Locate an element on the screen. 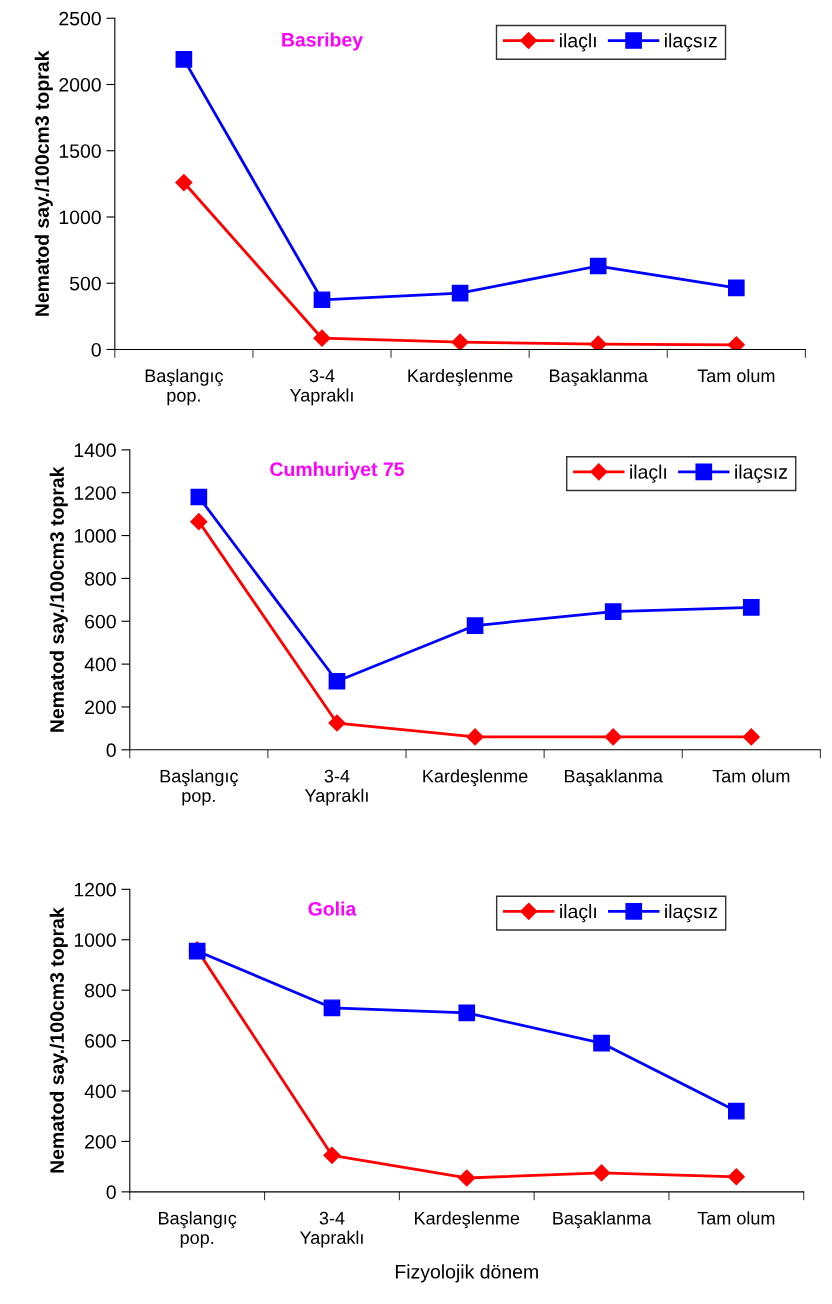 The image size is (832, 1304). chart-title: Golia is located at coordinates (332, 908).